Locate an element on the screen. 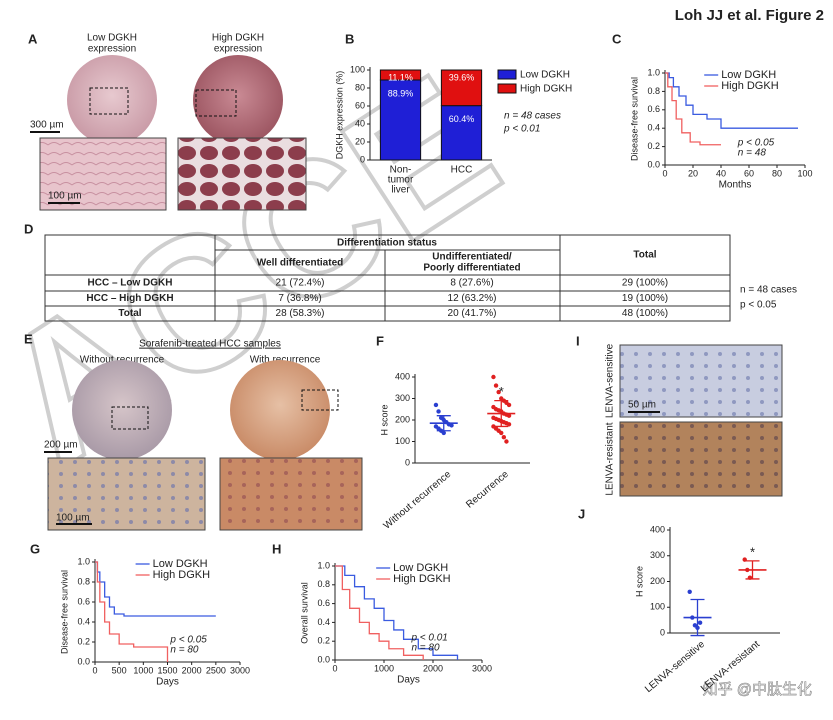 Image resolution: width=833 pixels, height=720 pixels. x-tick-label: 3000 is located at coordinates (240, 670).